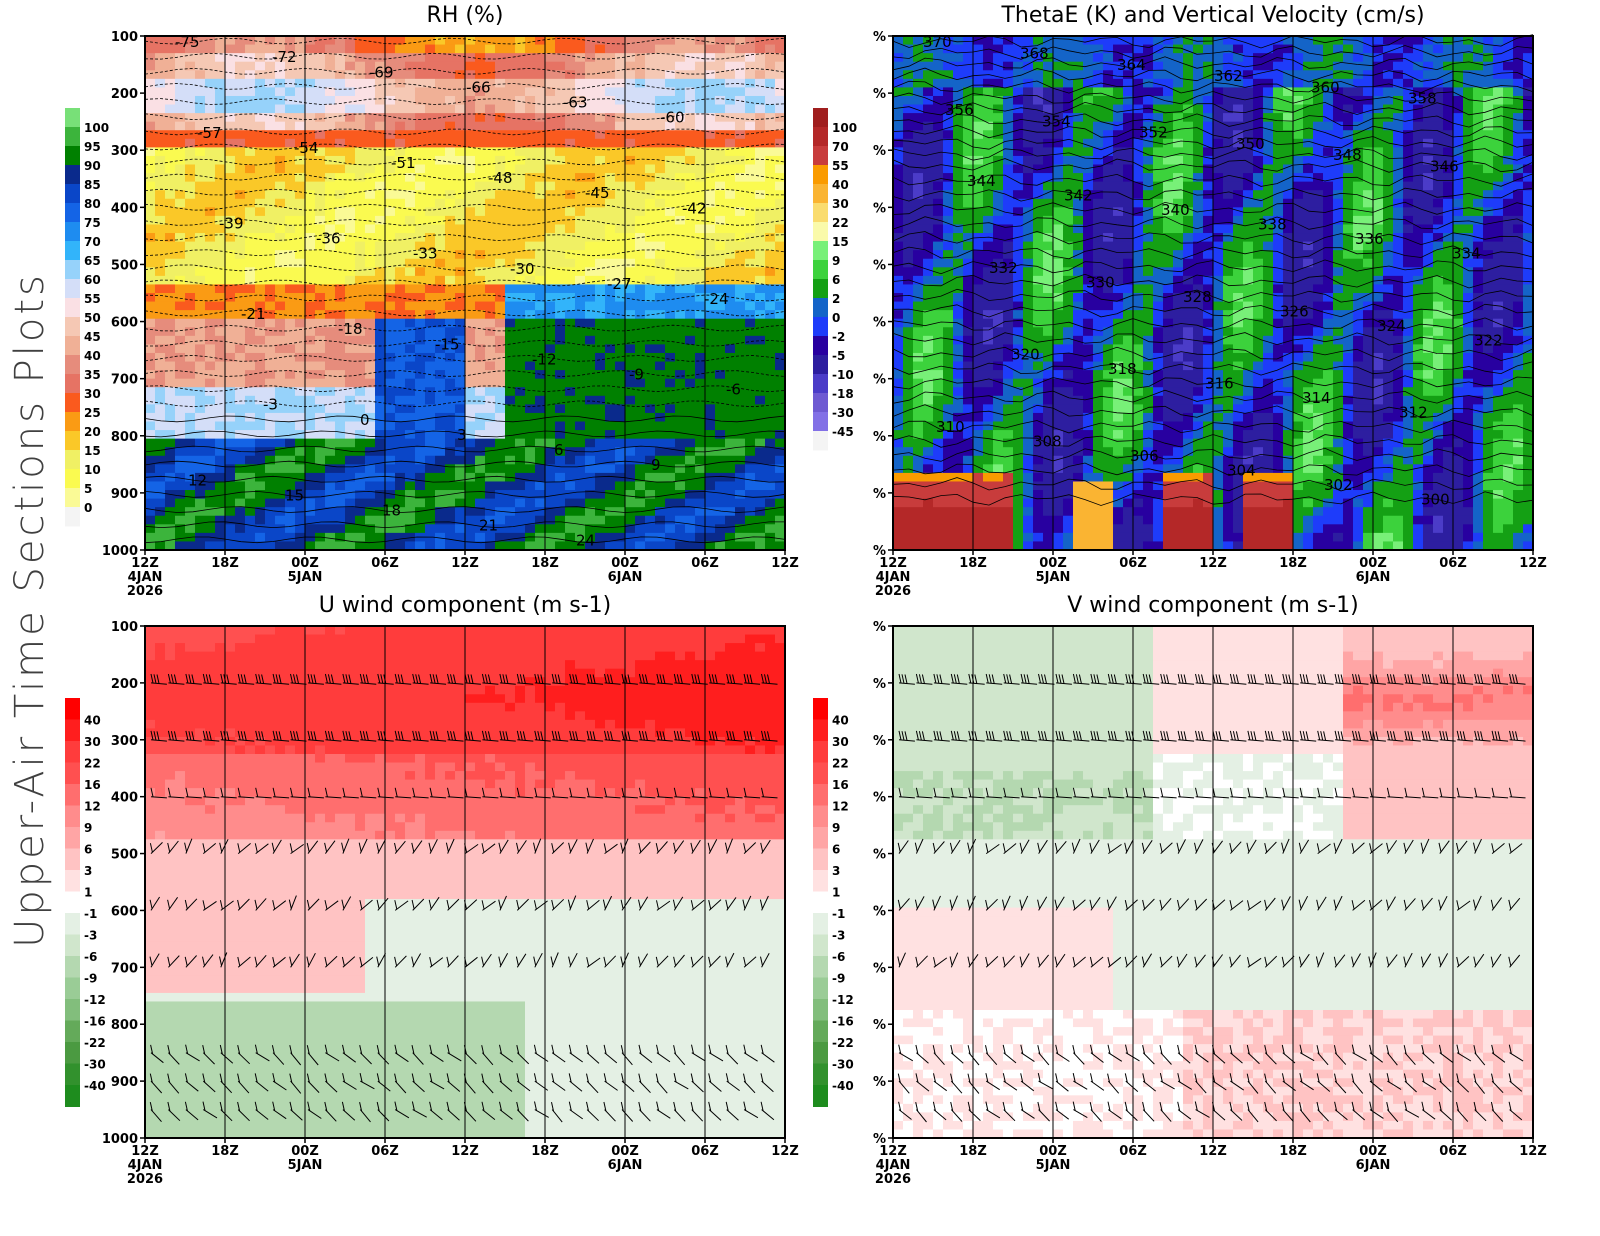 This screenshot has height=1236, width=1600. I want to click on colorbar-label: 50, so click(92, 318).